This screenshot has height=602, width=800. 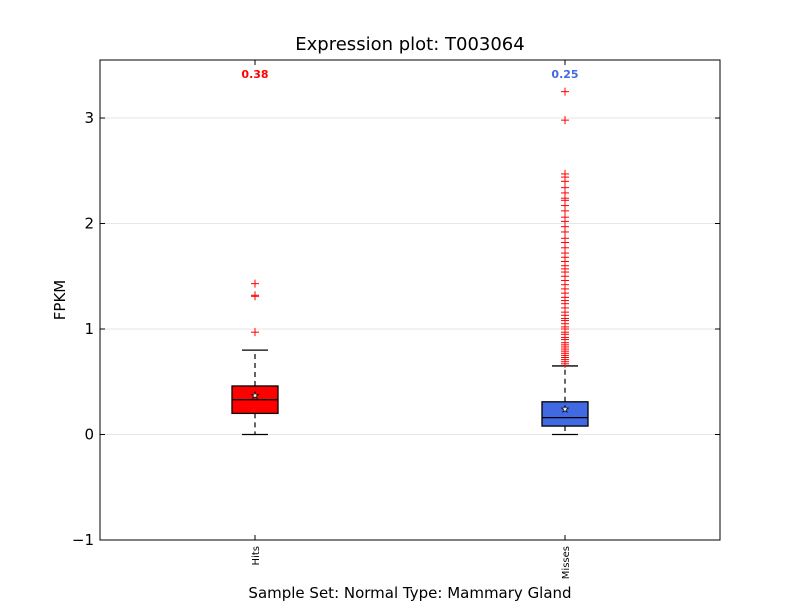 What do you see at coordinates (410, 44) in the screenshot?
I see `chart-title: Expression plot: T003064` at bounding box center [410, 44].